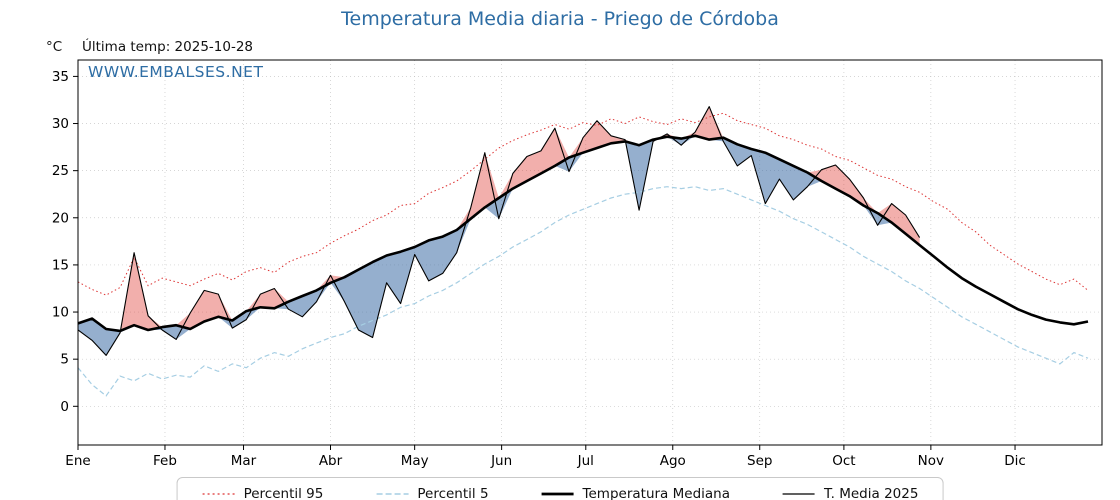 The image size is (1120, 500). I want to click on t-media-2025-line-sample, so click(799, 494).